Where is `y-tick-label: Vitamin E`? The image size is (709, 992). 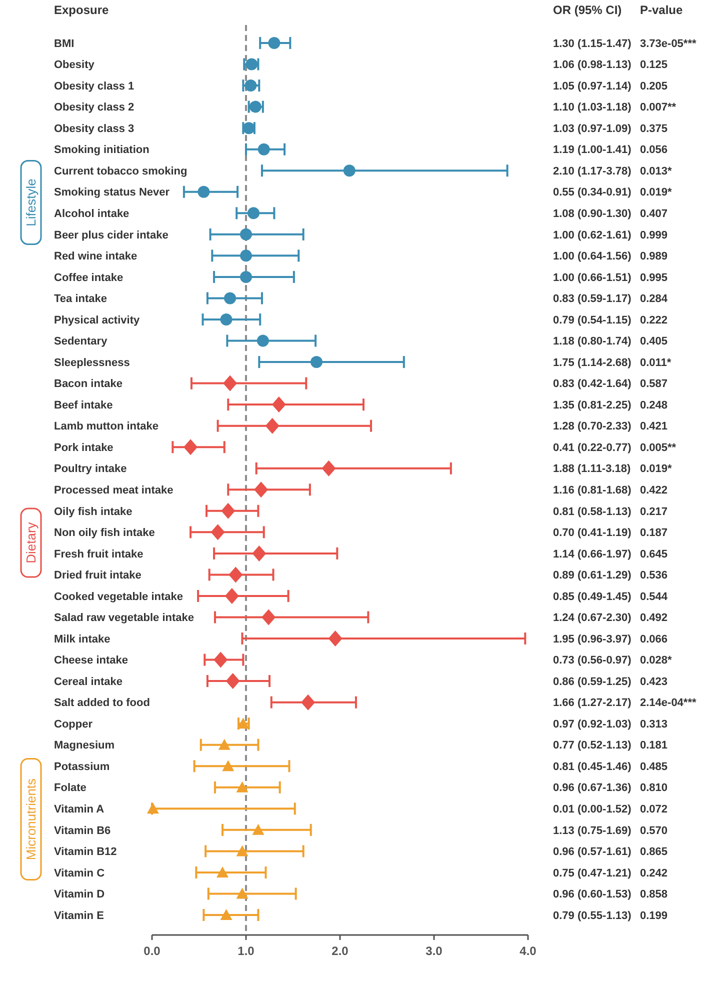 y-tick-label: Vitamin E is located at coordinates (79, 916).